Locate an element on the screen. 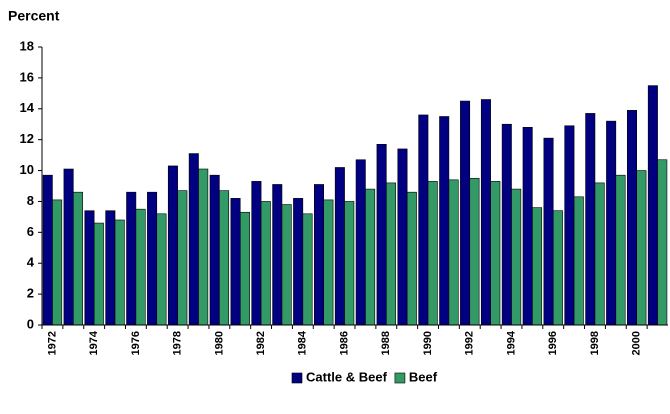  y-tick-label: 2 is located at coordinates (30, 293).